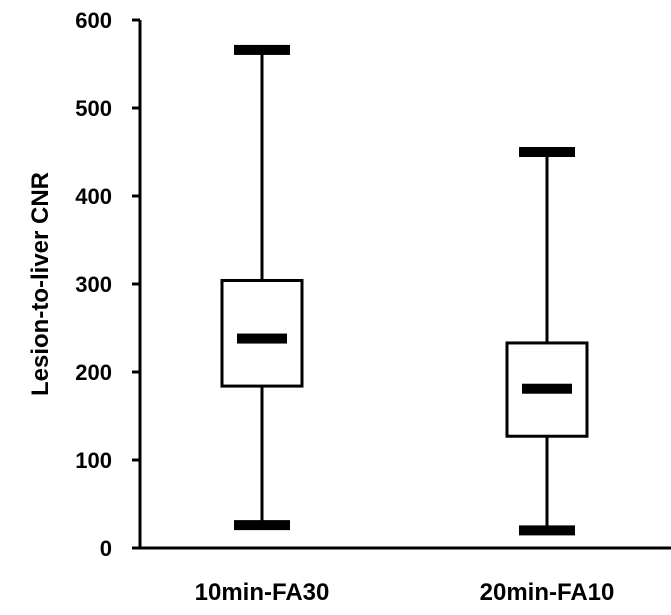 The width and height of the screenshot is (671, 615). I want to click on x-axis-tick-labels: 10min-FA30 20min-FA10, so click(405, 592).